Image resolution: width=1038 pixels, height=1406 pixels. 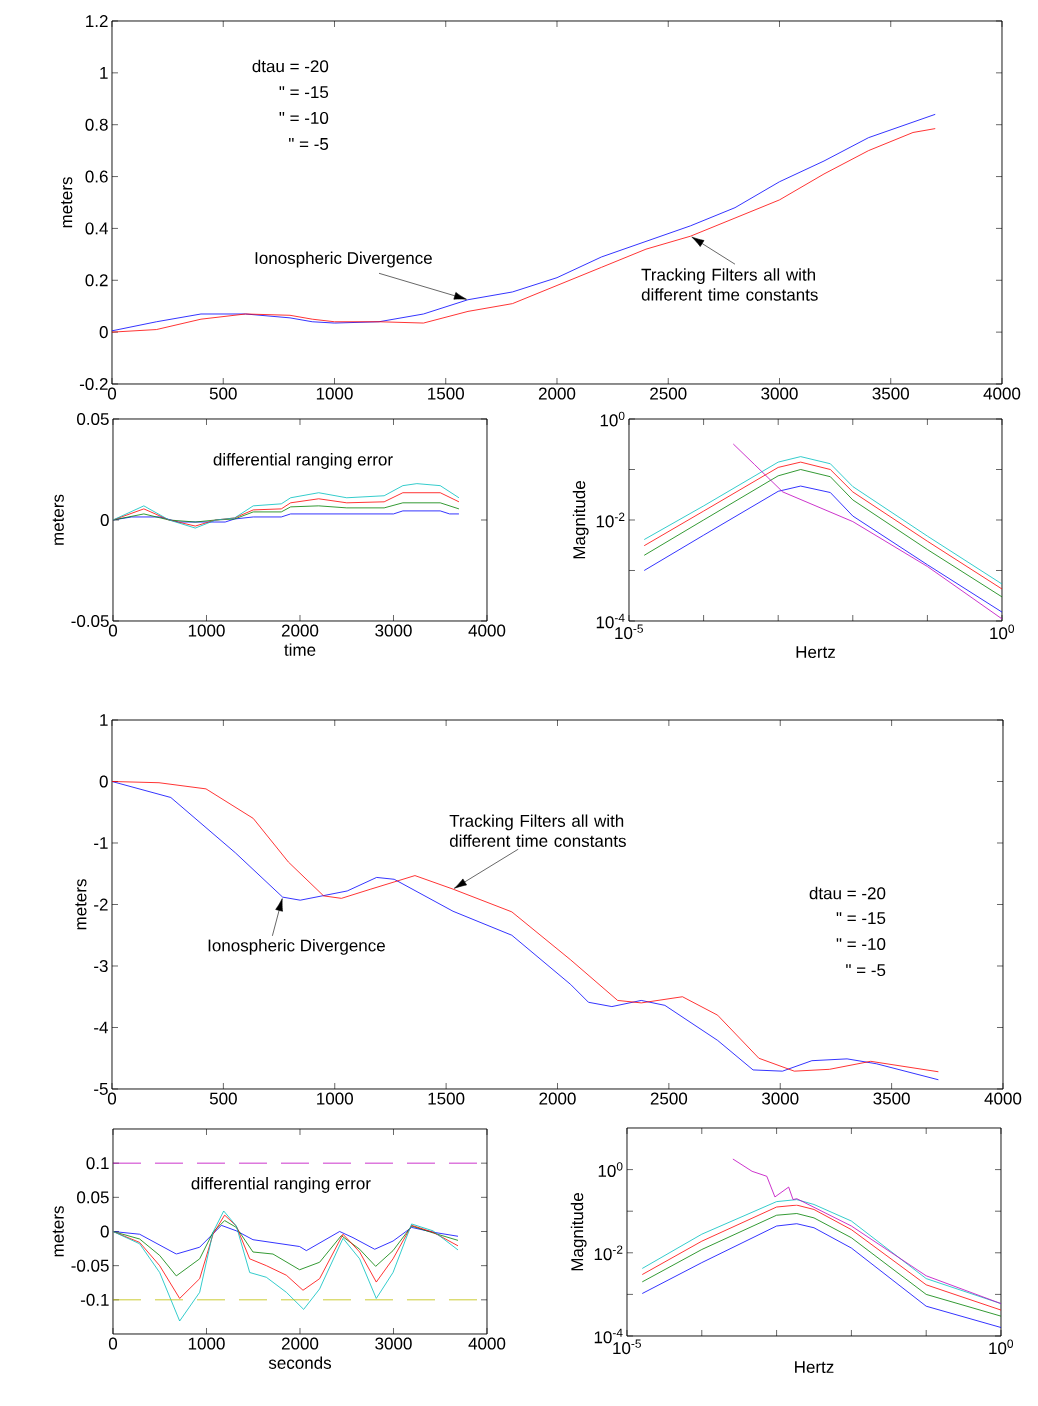 What do you see at coordinates (94, 1299) in the screenshot?
I see `y-tick-label: -0.1` at bounding box center [94, 1299].